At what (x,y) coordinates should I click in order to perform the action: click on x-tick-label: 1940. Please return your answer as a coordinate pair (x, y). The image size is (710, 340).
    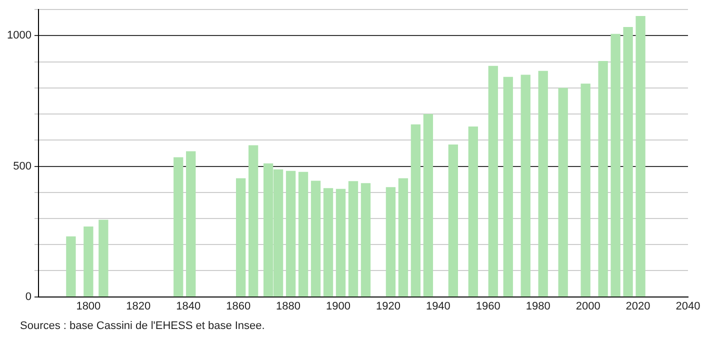
    Looking at the image, I should click on (438, 306).